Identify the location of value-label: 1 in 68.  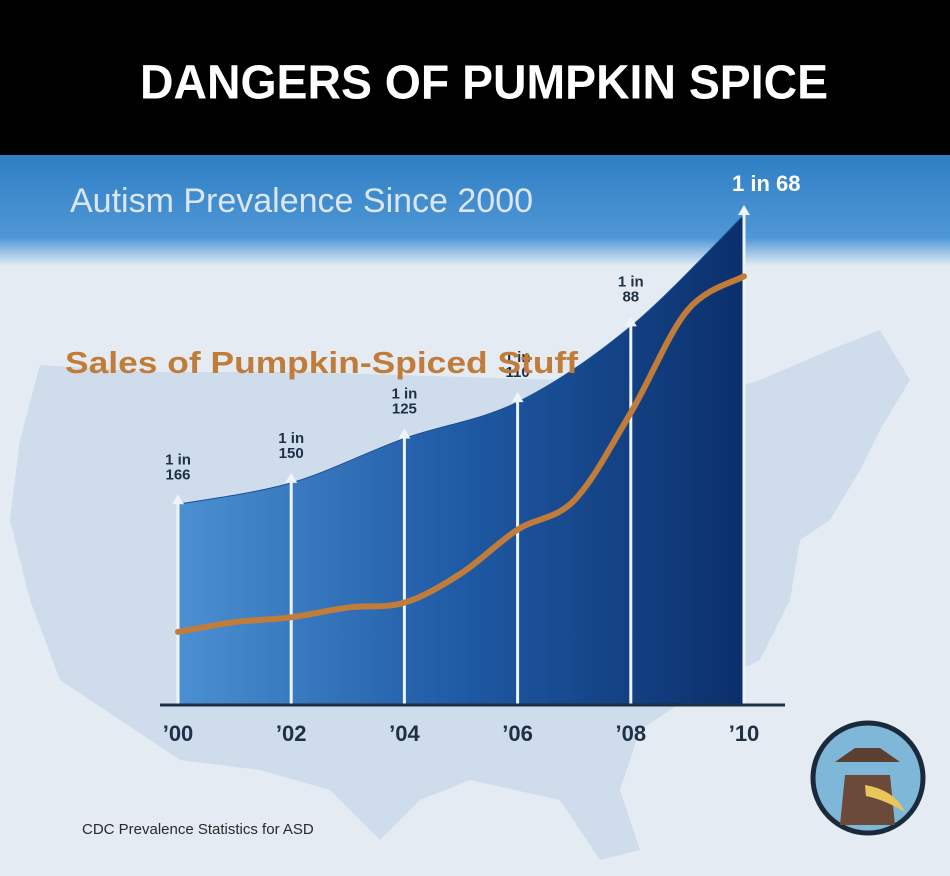
(766, 183).